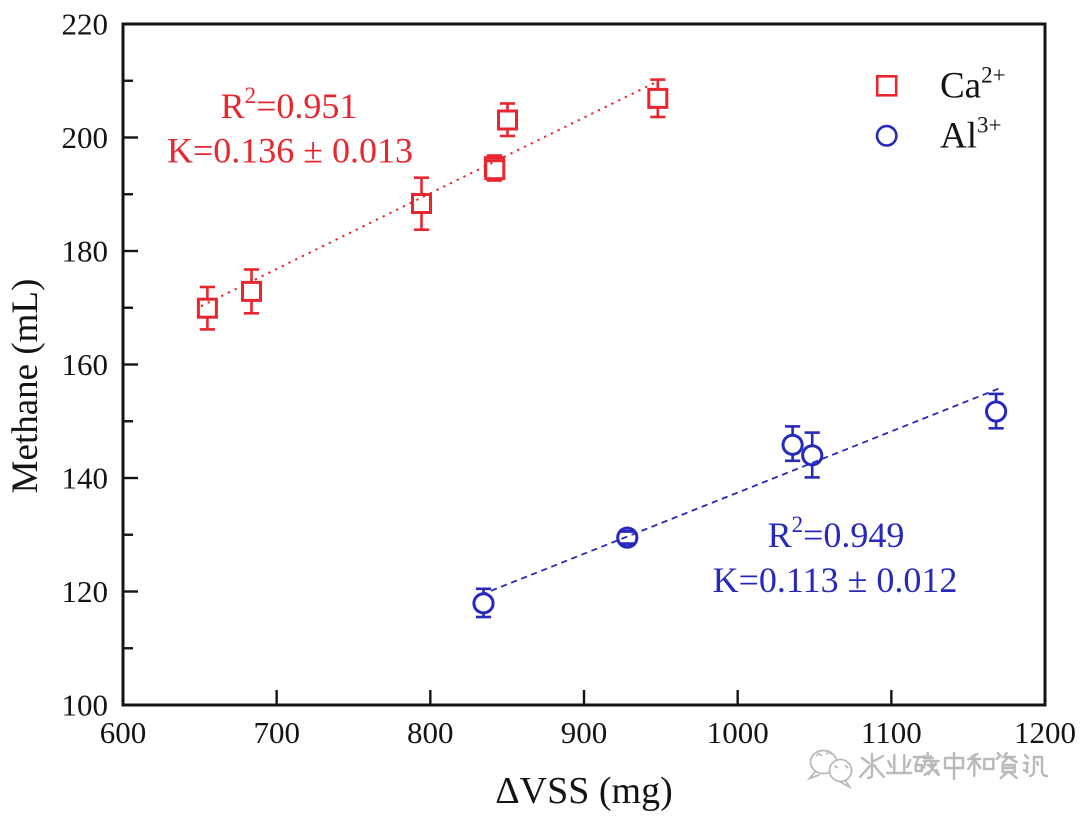 This screenshot has width=1080, height=819. I want to click on svg-text: 120, so click(85, 591).